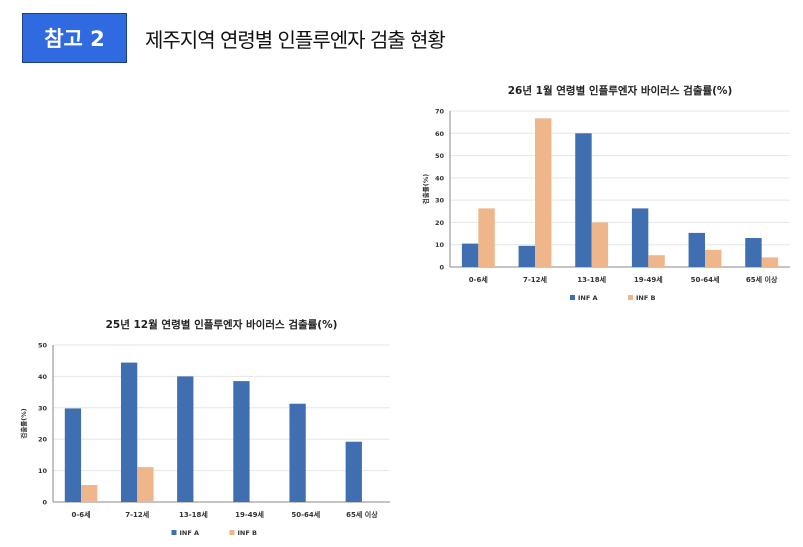 The width and height of the screenshot is (803, 547). Describe the element at coordinates (74, 38) in the screenshot. I see `reference-badge: 참고 2` at that location.